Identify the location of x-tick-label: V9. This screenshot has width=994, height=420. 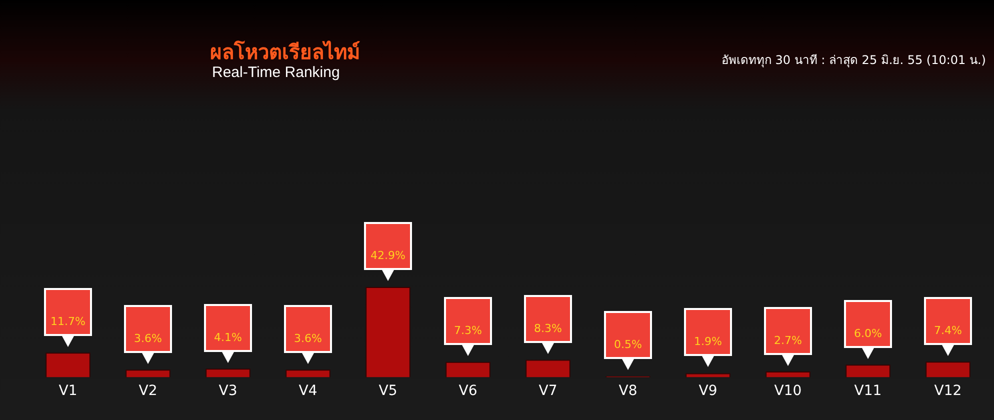
(708, 391).